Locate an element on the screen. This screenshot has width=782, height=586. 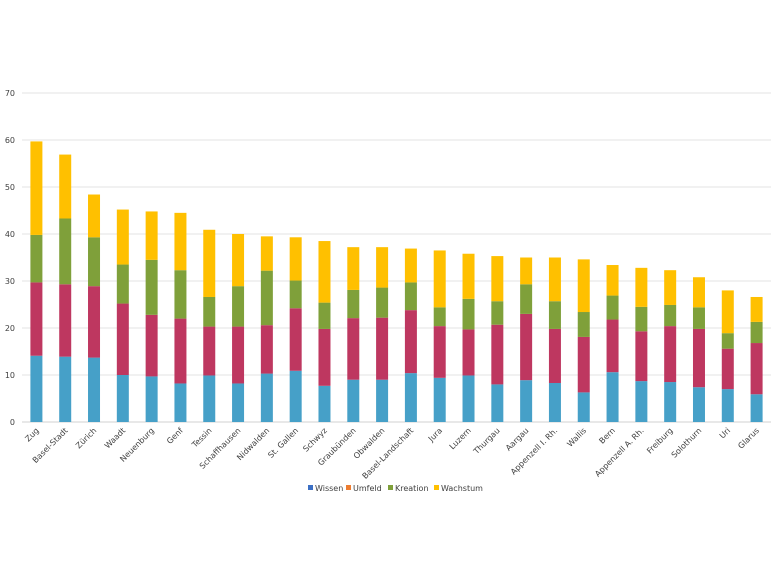
y-tick-label: 0 is located at coordinates (12, 422).